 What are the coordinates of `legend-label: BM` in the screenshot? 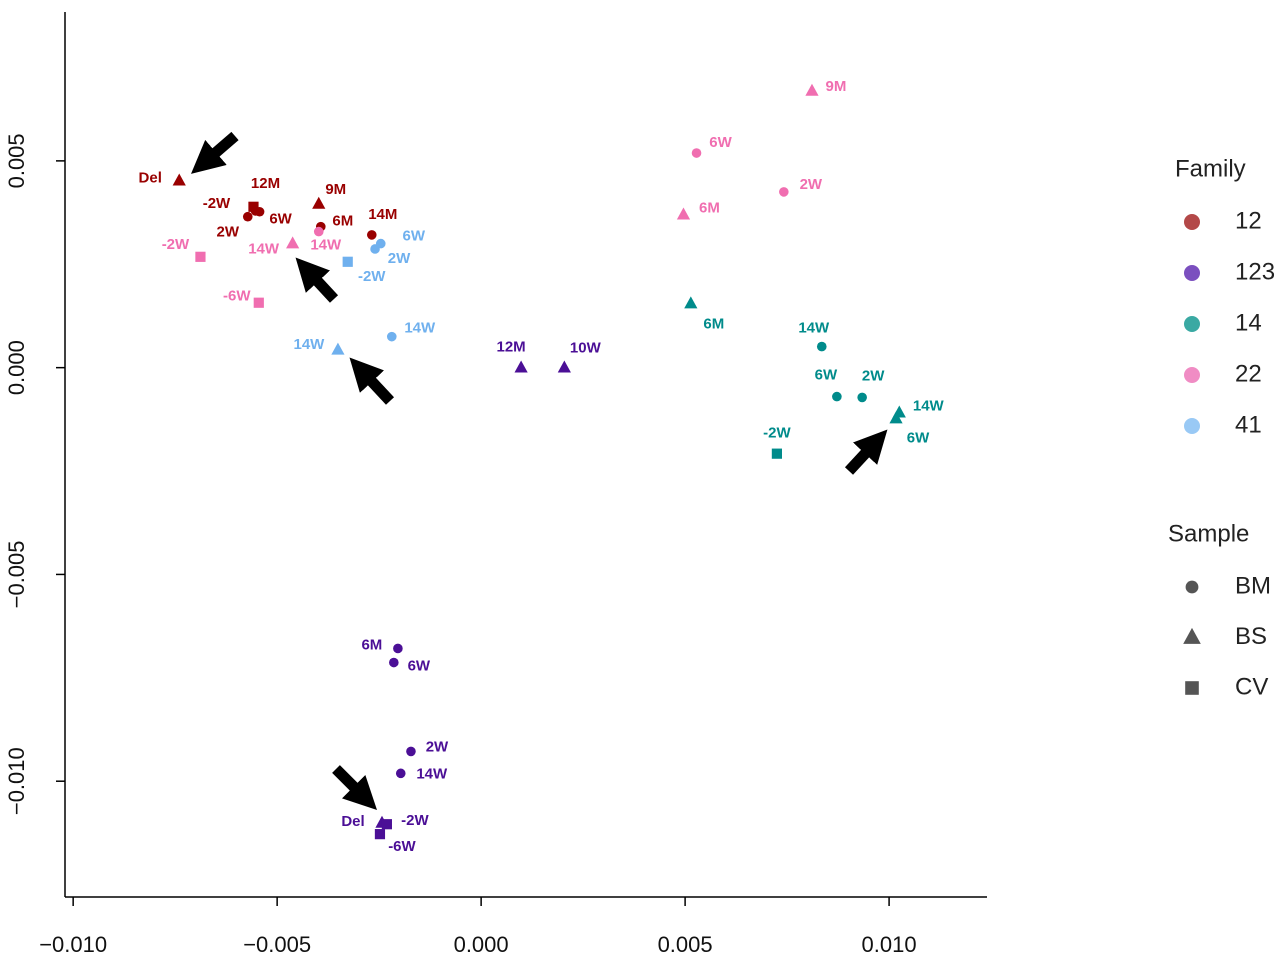 It's located at (1253, 585).